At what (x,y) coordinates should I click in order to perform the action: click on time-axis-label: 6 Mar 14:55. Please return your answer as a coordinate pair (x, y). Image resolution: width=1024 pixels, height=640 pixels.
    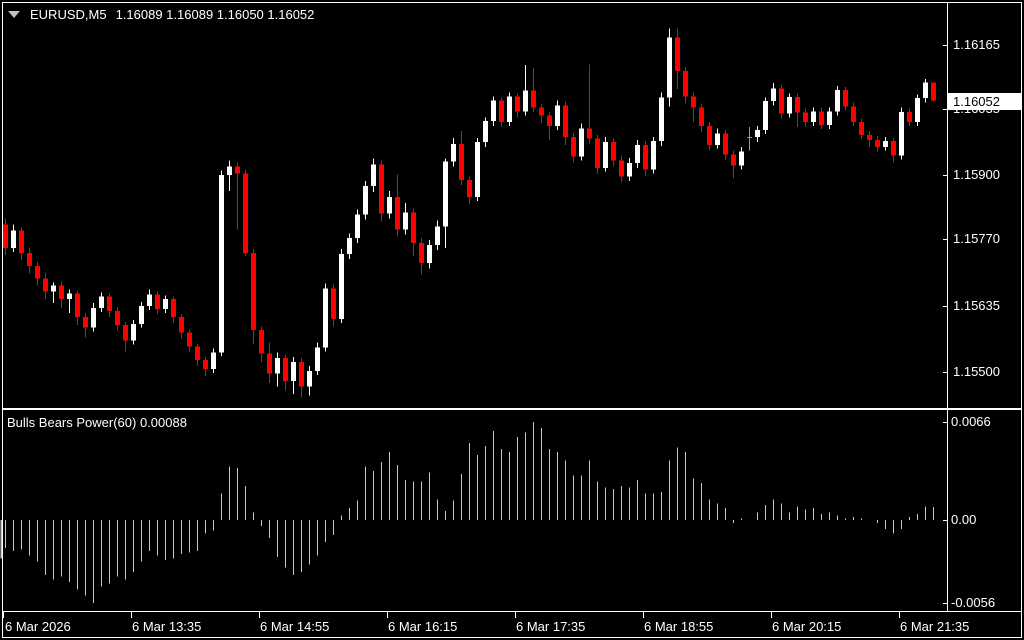
    Looking at the image, I should click on (295, 626).